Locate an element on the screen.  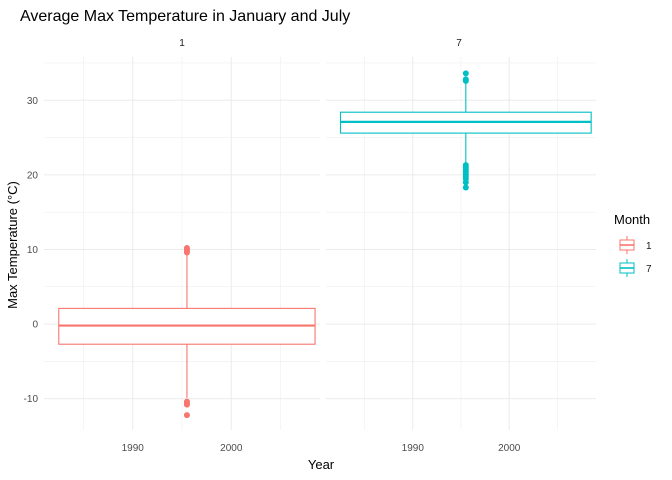
x-axis-ticks: 1990 2000 1990 2000 is located at coordinates (321, 448).